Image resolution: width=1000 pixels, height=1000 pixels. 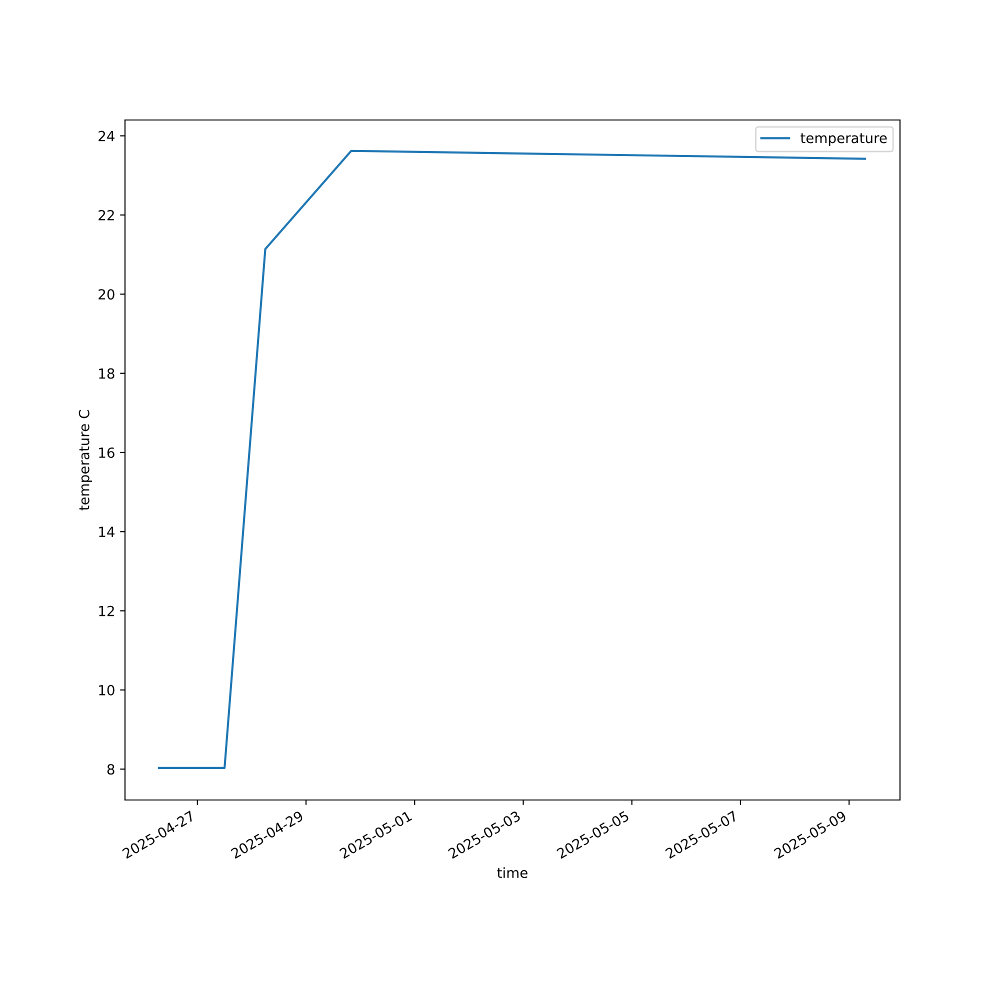 What do you see at coordinates (106, 136) in the screenshot?
I see `y-tick-label: 24` at bounding box center [106, 136].